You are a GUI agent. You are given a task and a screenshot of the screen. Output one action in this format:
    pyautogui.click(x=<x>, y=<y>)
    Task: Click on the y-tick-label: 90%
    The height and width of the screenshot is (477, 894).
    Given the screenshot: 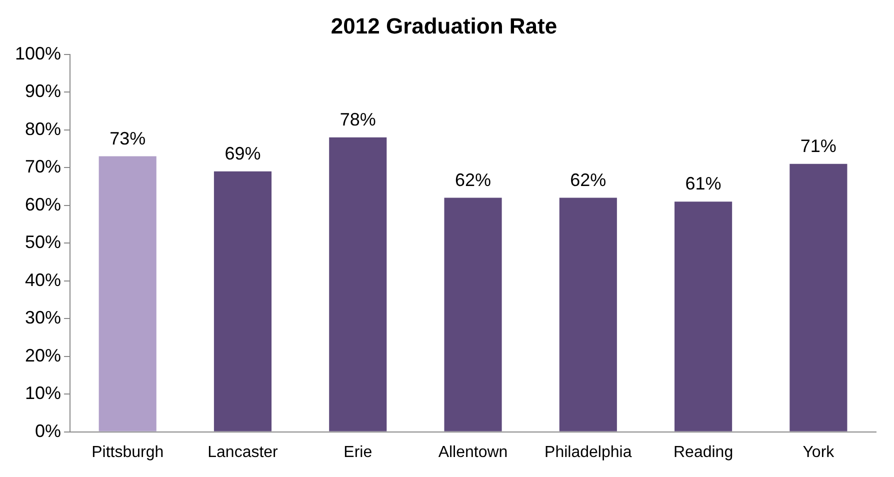 What is the action you would take?
    pyautogui.click(x=43, y=91)
    